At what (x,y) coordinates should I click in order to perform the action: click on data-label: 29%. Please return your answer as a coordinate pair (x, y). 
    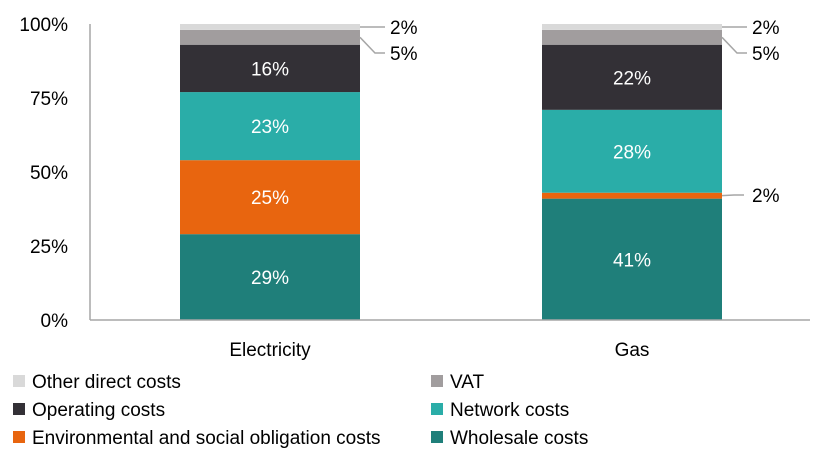
    Looking at the image, I should click on (270, 278).